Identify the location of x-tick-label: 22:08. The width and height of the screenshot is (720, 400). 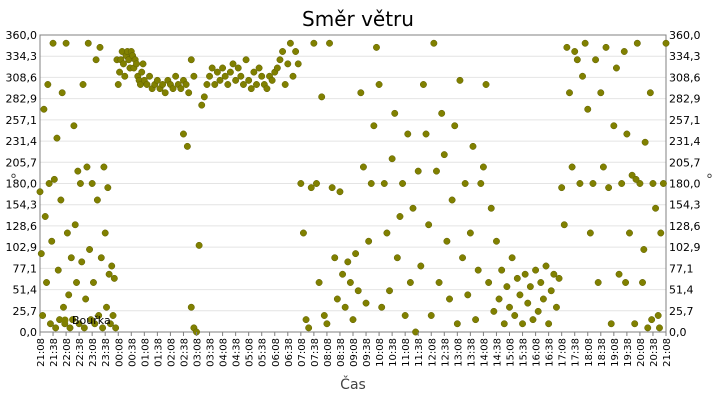
(67, 352).